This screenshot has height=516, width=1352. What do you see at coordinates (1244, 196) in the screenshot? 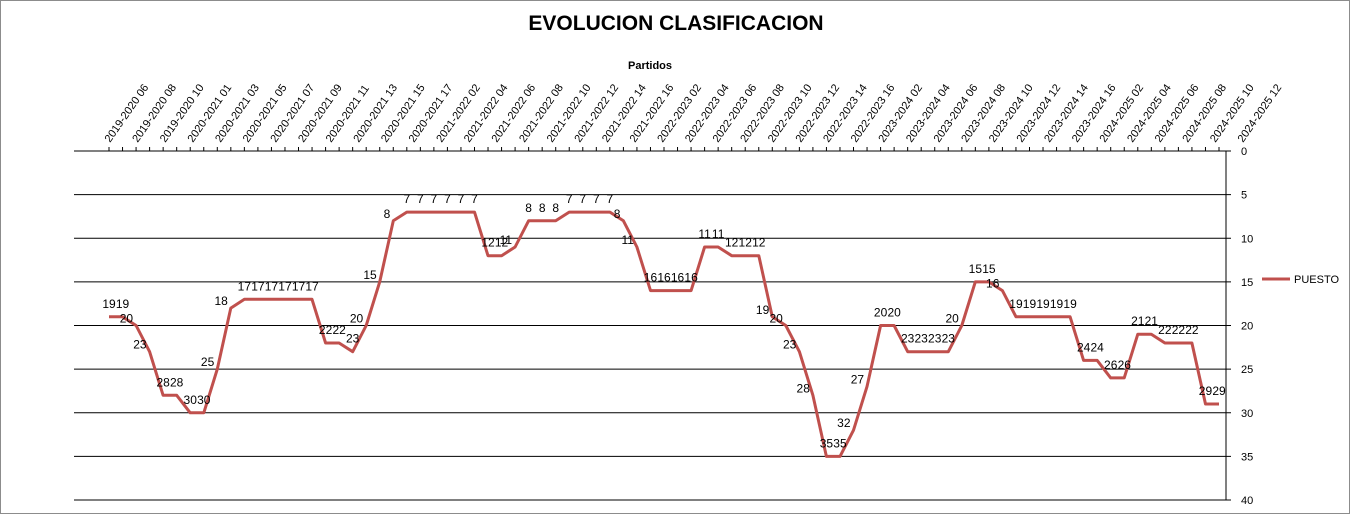
I see `y-tick-label: 5` at bounding box center [1244, 196].